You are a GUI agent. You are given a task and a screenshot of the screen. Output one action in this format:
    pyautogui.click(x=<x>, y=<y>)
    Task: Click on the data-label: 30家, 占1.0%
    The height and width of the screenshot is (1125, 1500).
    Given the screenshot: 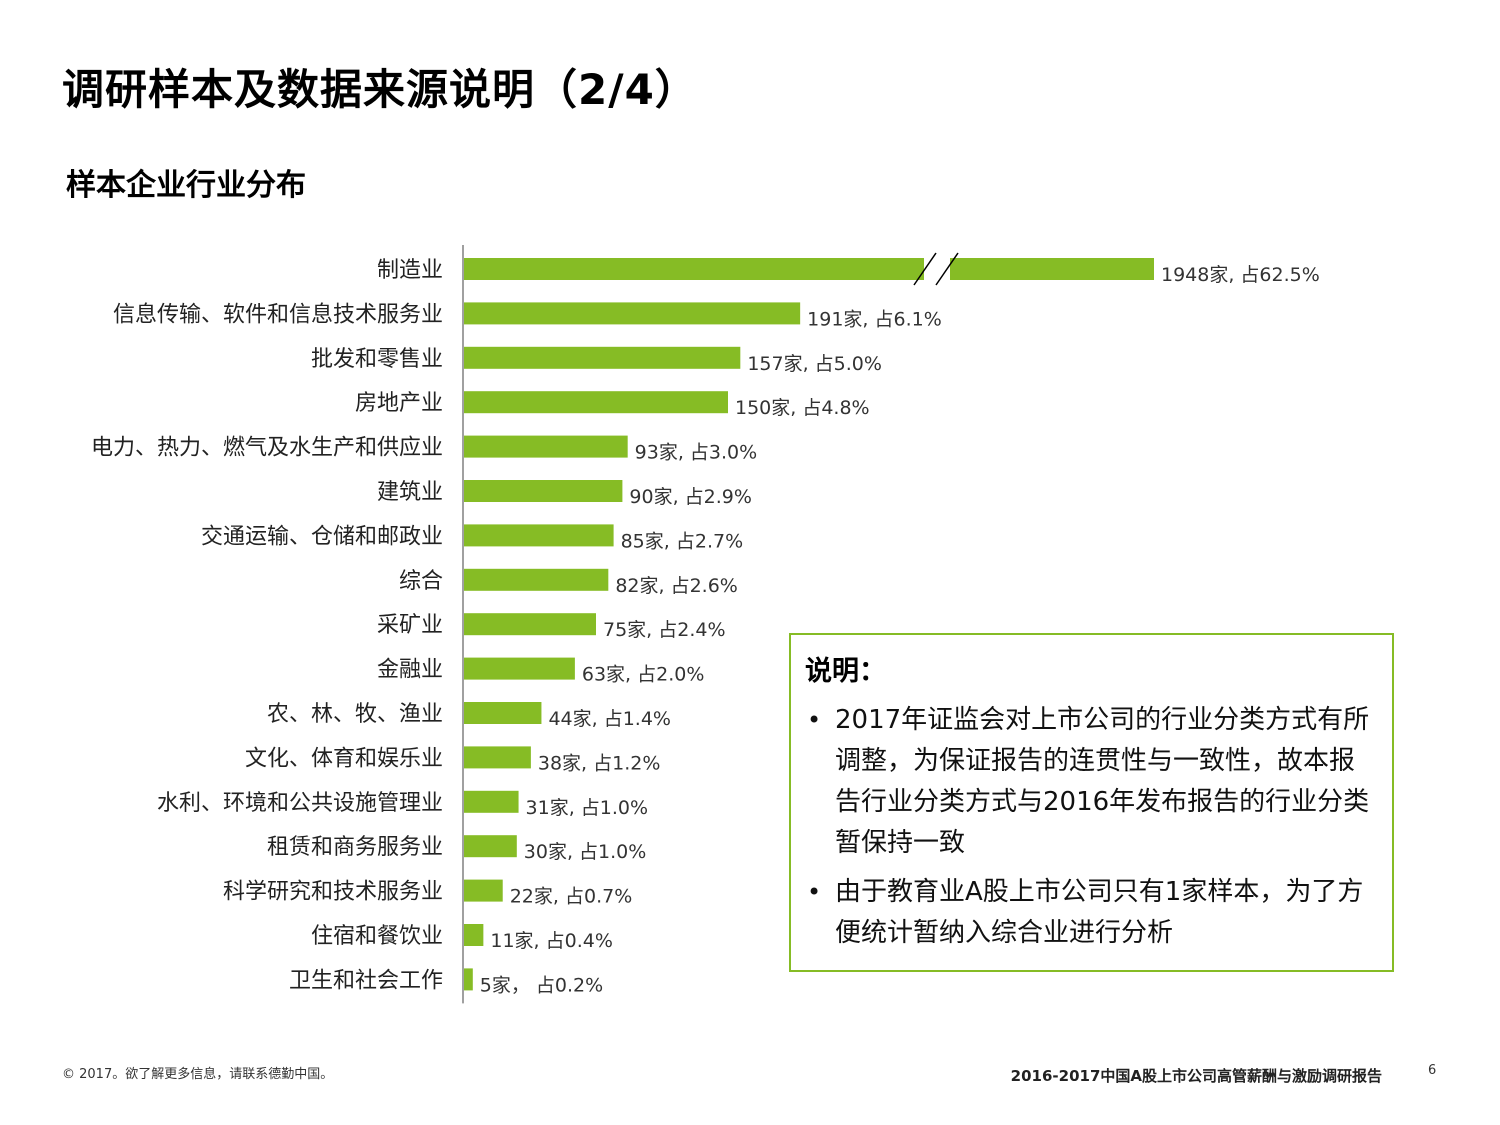 What is the action you would take?
    pyautogui.click(x=585, y=852)
    